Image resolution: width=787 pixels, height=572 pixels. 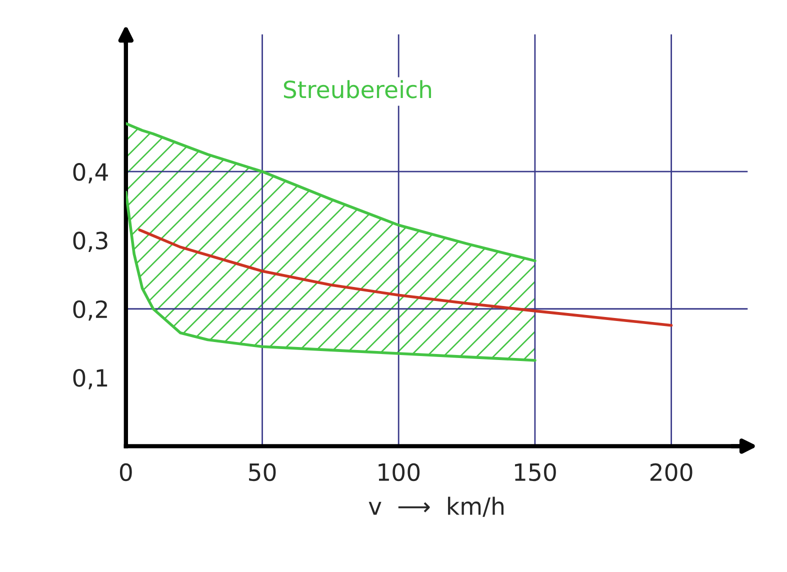 I want to click on x-tick-label: 200, so click(x=671, y=472).